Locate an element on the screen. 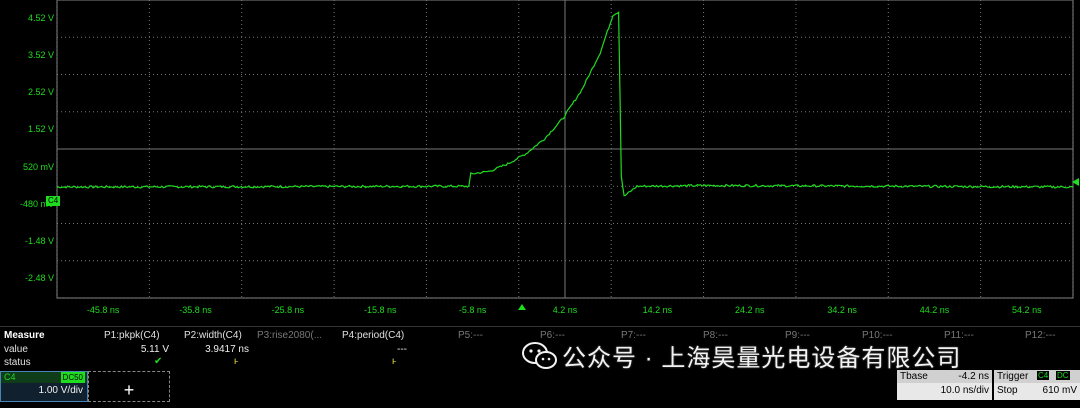 This screenshot has width=1080, height=408. y-tick-label: -480 mV is located at coordinates (36, 203).